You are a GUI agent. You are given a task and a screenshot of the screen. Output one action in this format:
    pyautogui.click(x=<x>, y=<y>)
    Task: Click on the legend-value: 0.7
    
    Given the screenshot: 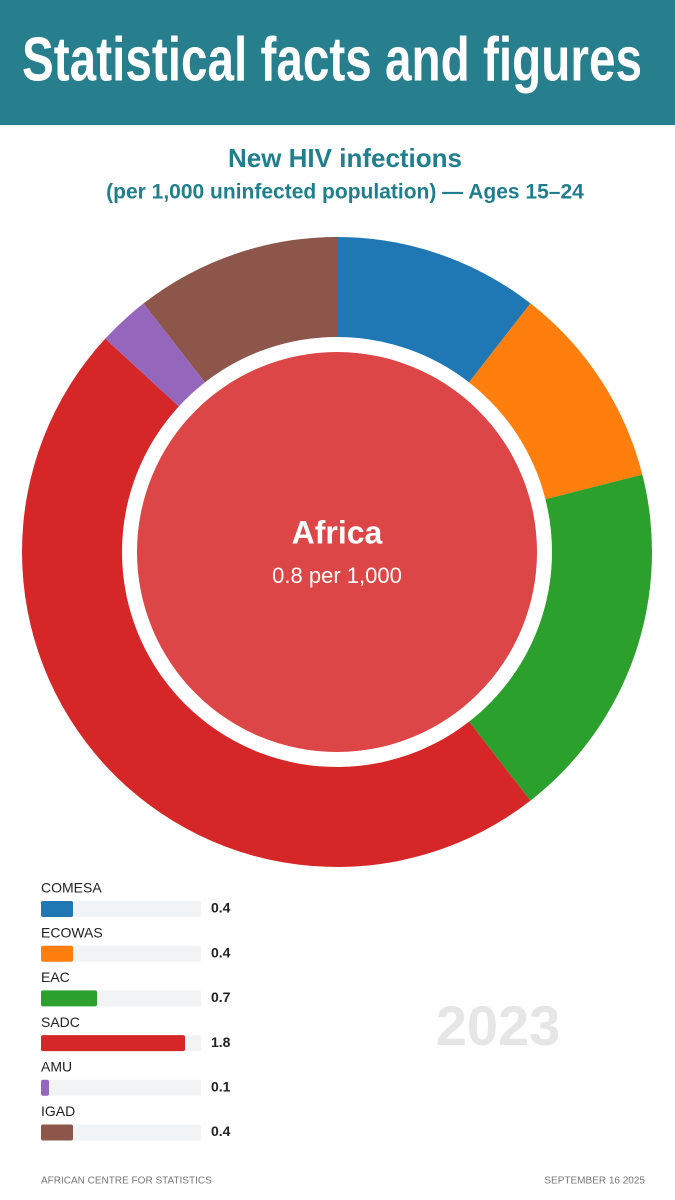 What is the action you would take?
    pyautogui.click(x=221, y=997)
    